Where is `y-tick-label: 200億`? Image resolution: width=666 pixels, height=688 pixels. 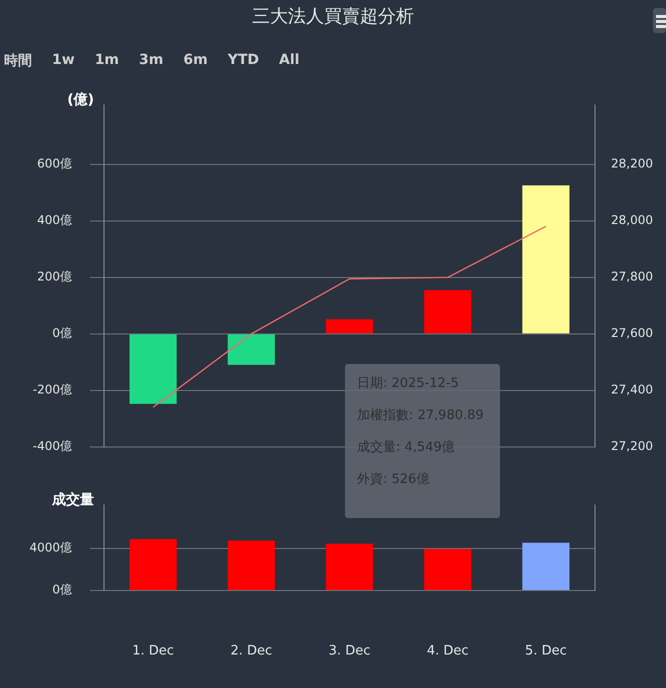
y-tick-label: 200億 is located at coordinates (54, 277).